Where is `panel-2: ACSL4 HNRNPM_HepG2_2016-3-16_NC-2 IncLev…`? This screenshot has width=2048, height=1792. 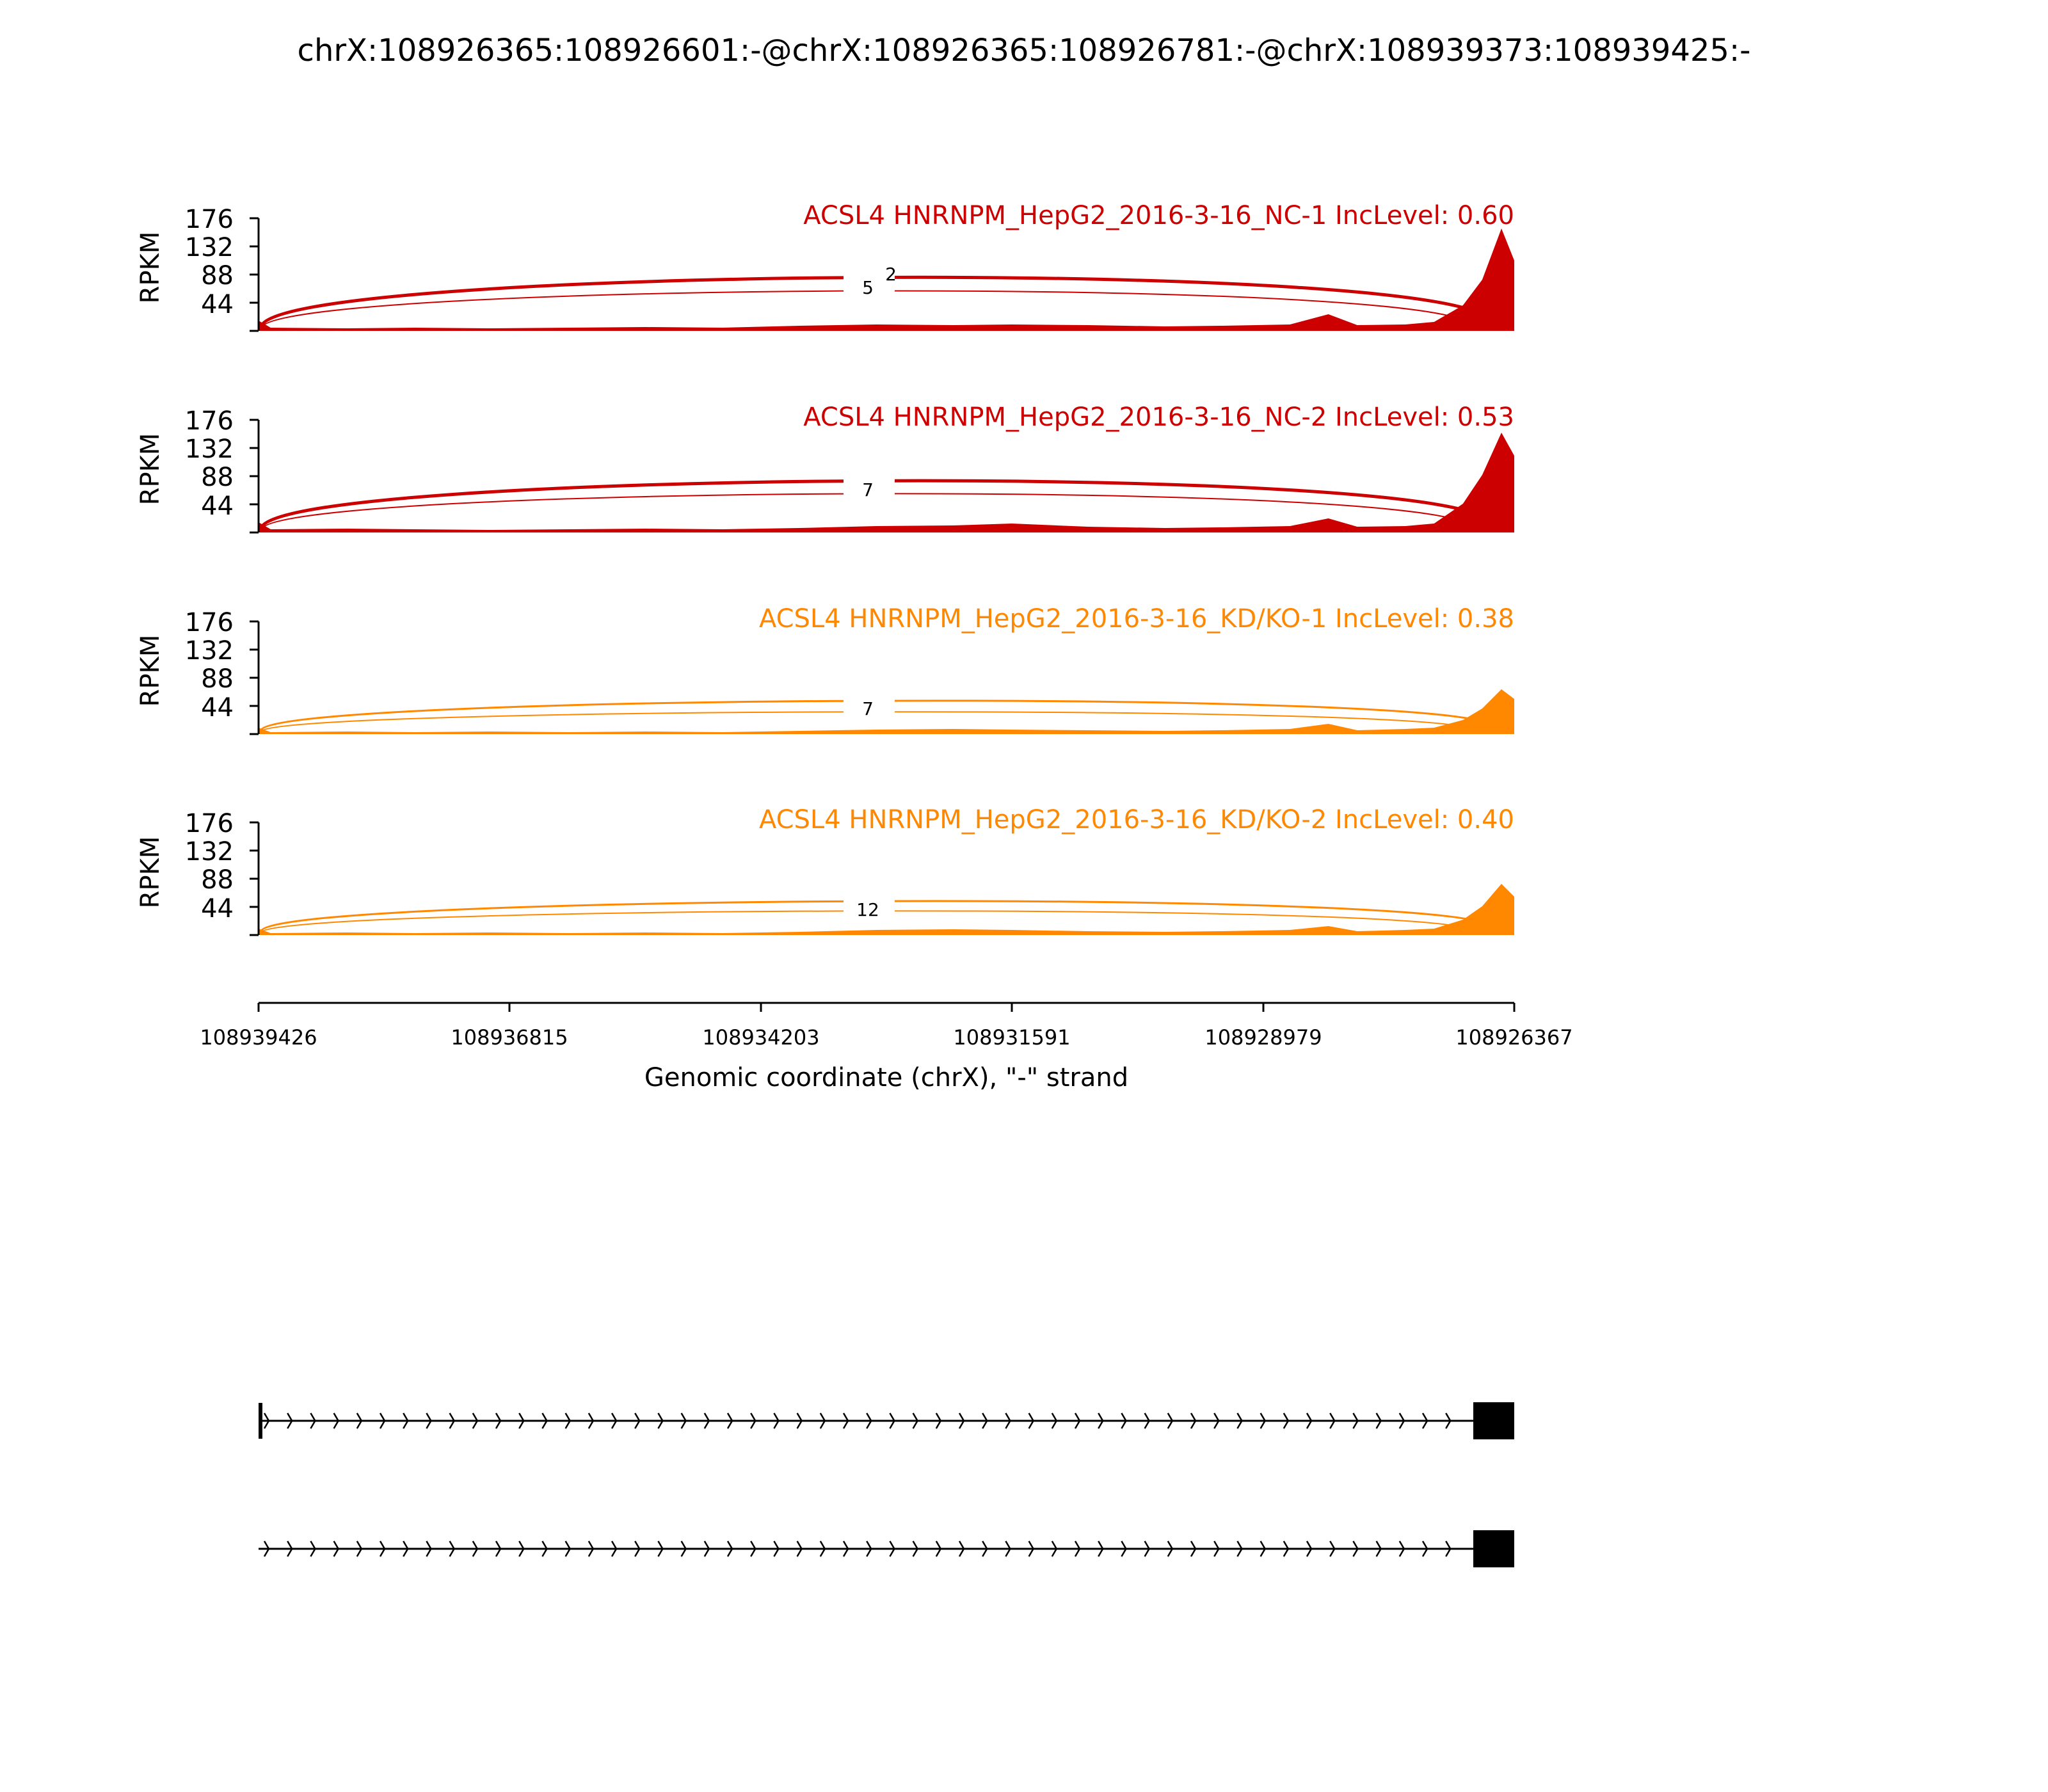 panel-2: ACSL4 HNRNPM_HepG2_2016-3-16_NC-2 IncLev… is located at coordinates (825, 468).